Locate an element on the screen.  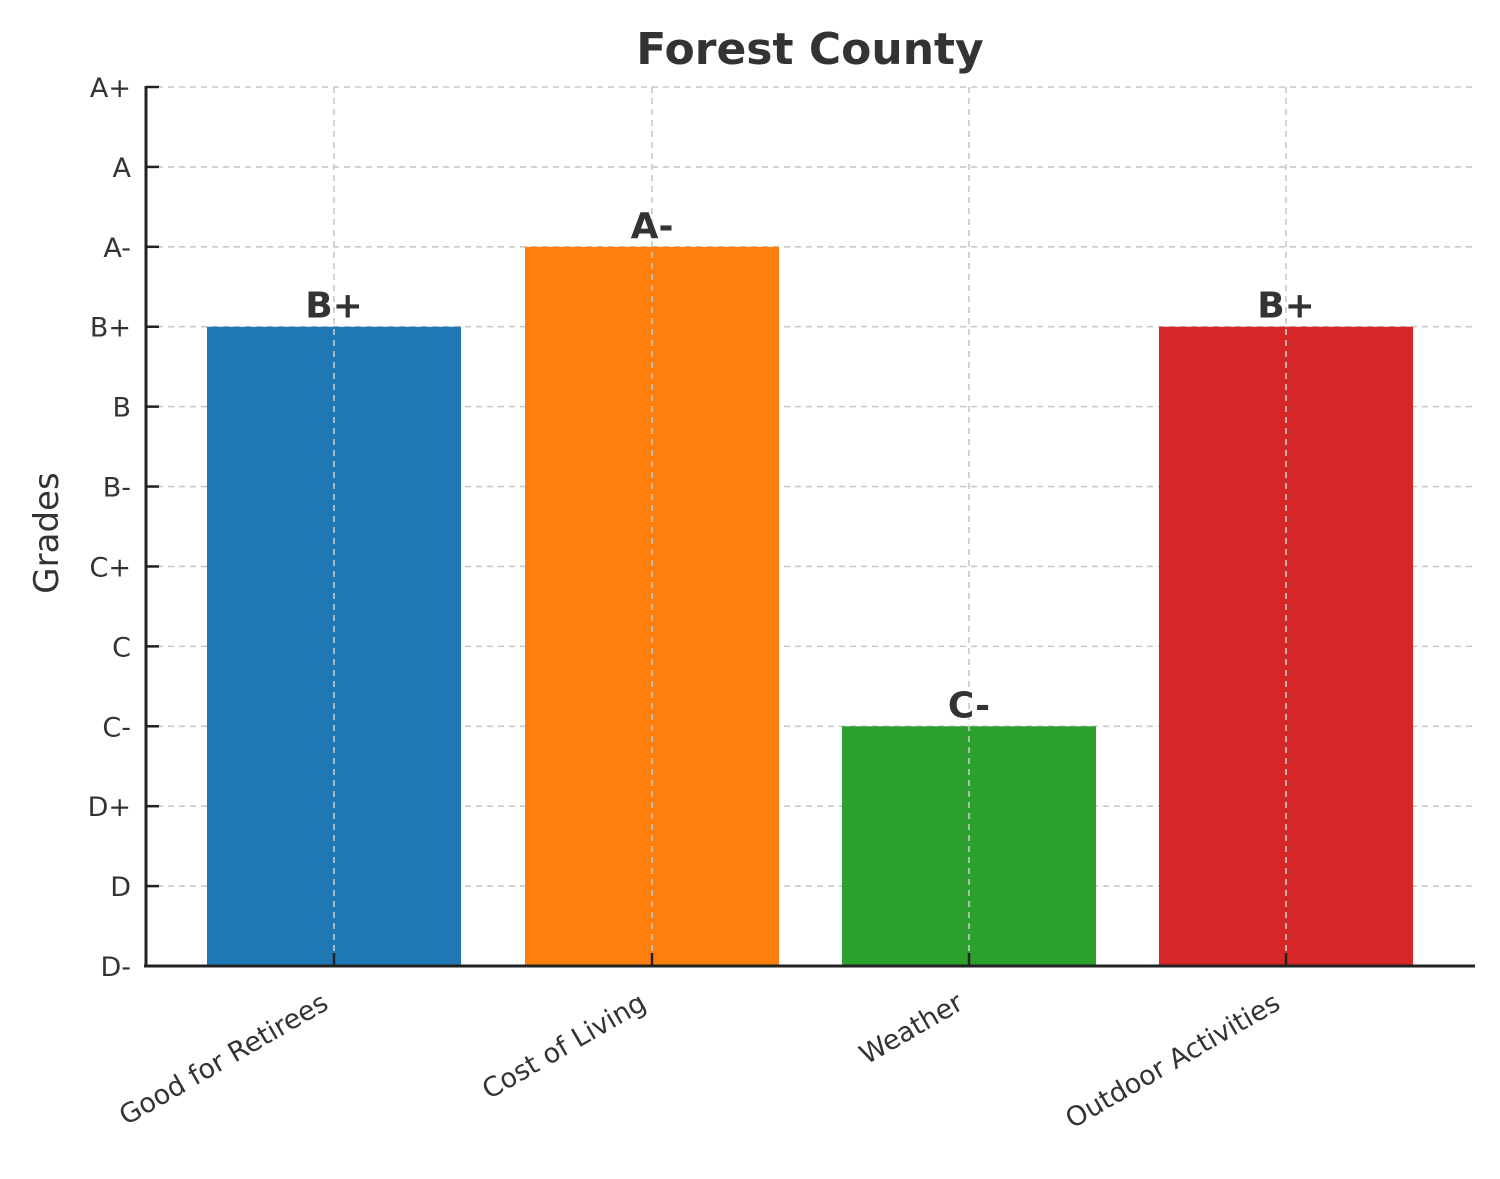
y-tick-label: D+ is located at coordinates (109, 807).